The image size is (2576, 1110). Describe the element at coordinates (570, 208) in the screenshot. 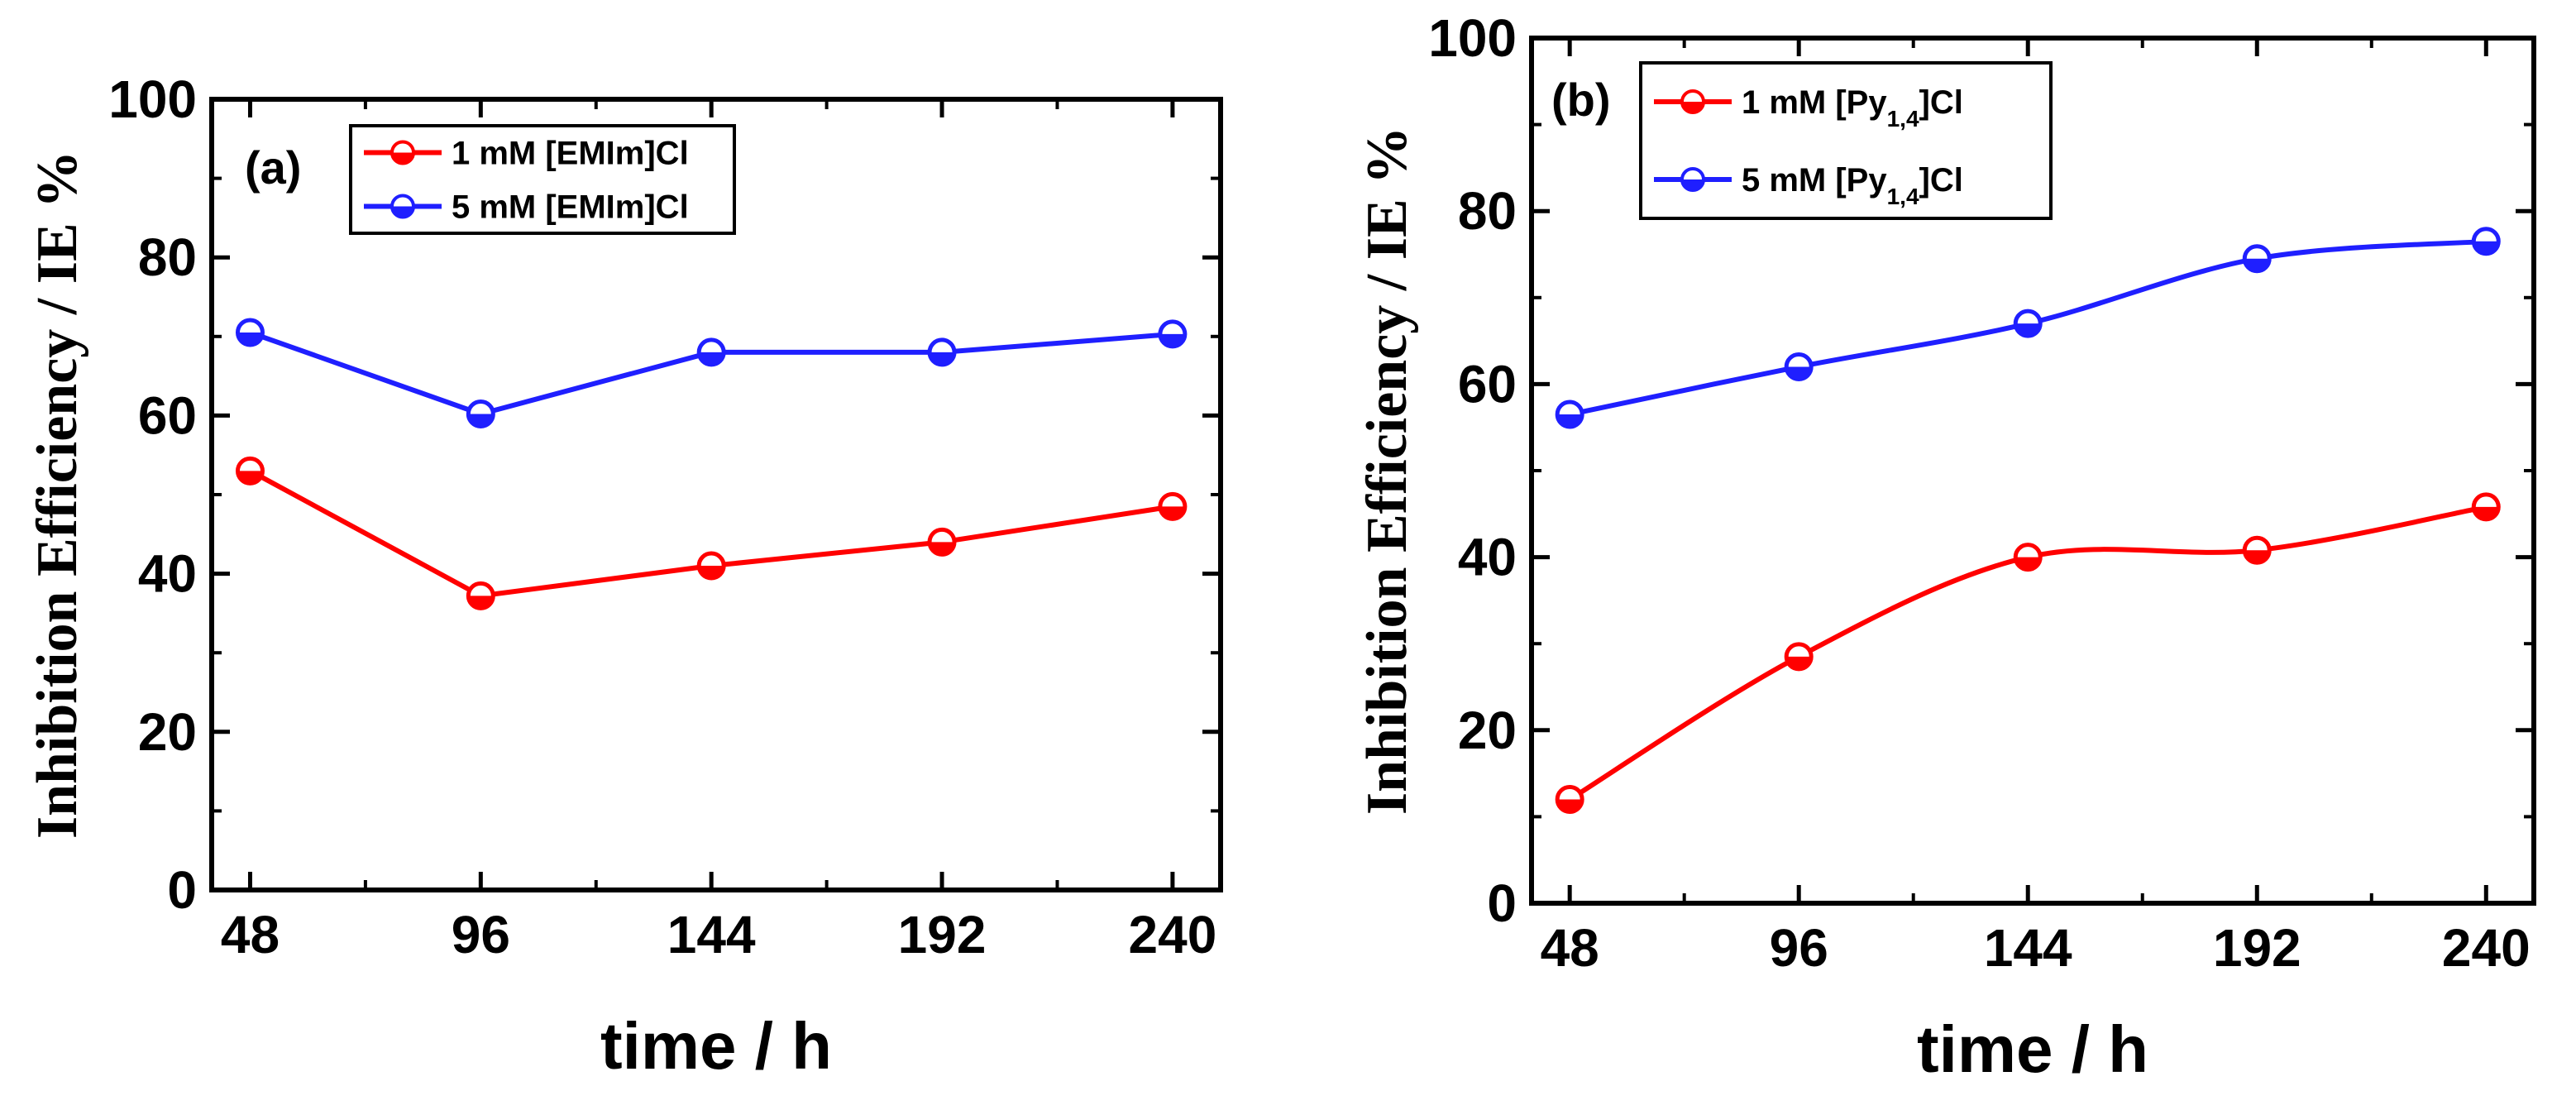

I see `legend-label: 5 mM [EMIm]Cl` at that location.